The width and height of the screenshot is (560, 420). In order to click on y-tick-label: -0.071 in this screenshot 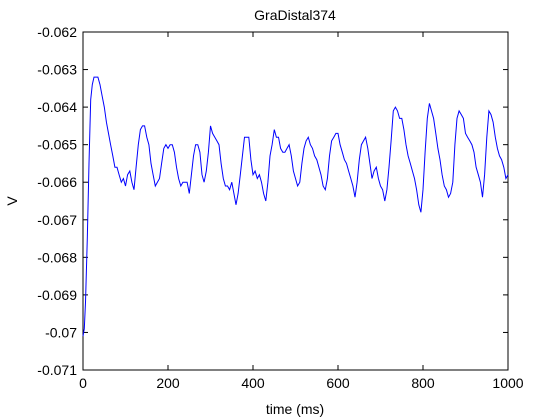, I will do `click(57, 370)`.